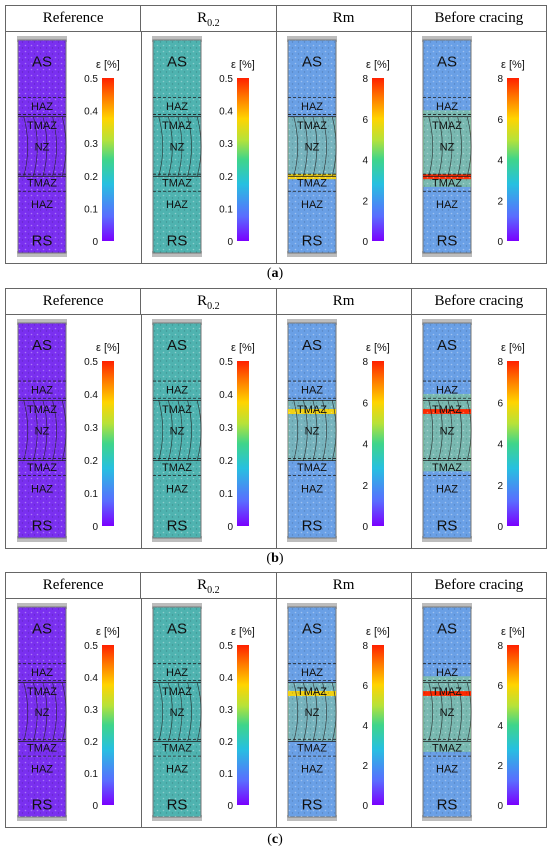  Describe the element at coordinates (91, 494) in the screenshot. I see `colorbar-tick-label: 0.1` at that location.